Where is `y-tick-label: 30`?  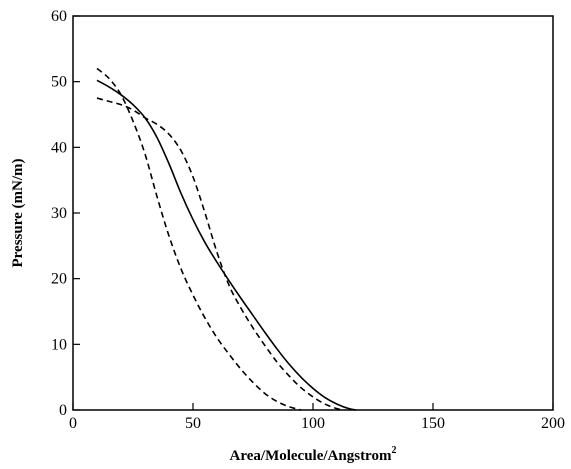
y-tick-label: 30 is located at coordinates (59, 213).